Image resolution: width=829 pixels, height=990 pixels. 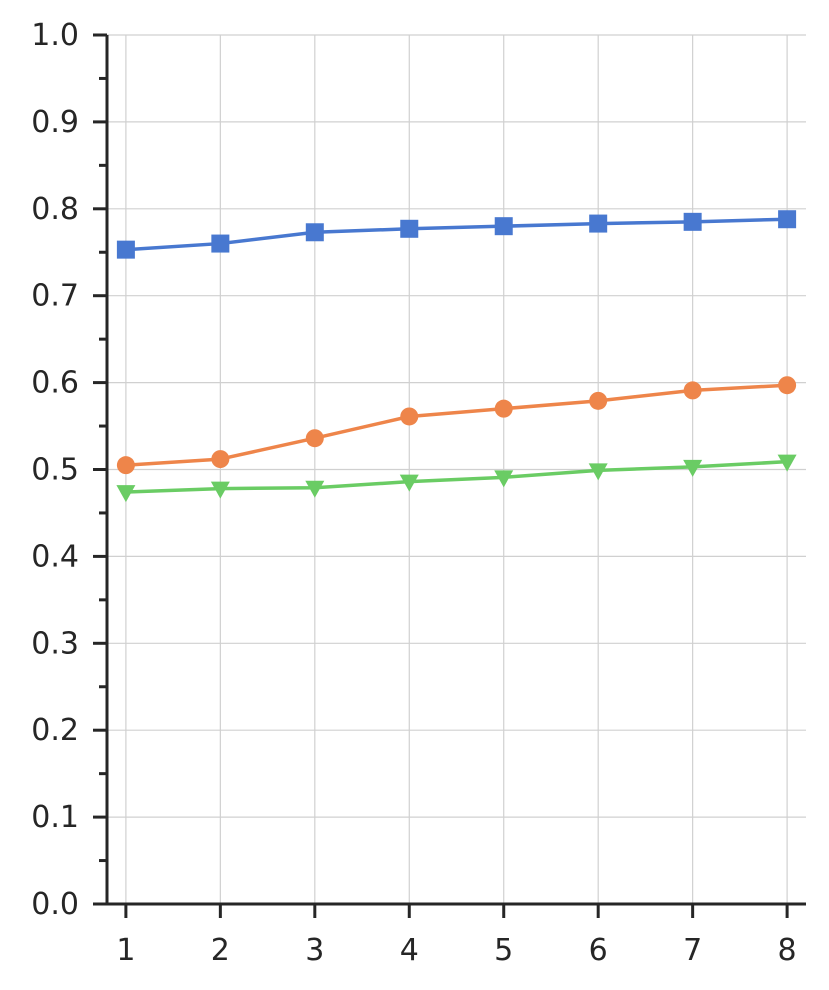 What do you see at coordinates (55, 383) in the screenshot?
I see `y-tick-label: 0.6` at bounding box center [55, 383].